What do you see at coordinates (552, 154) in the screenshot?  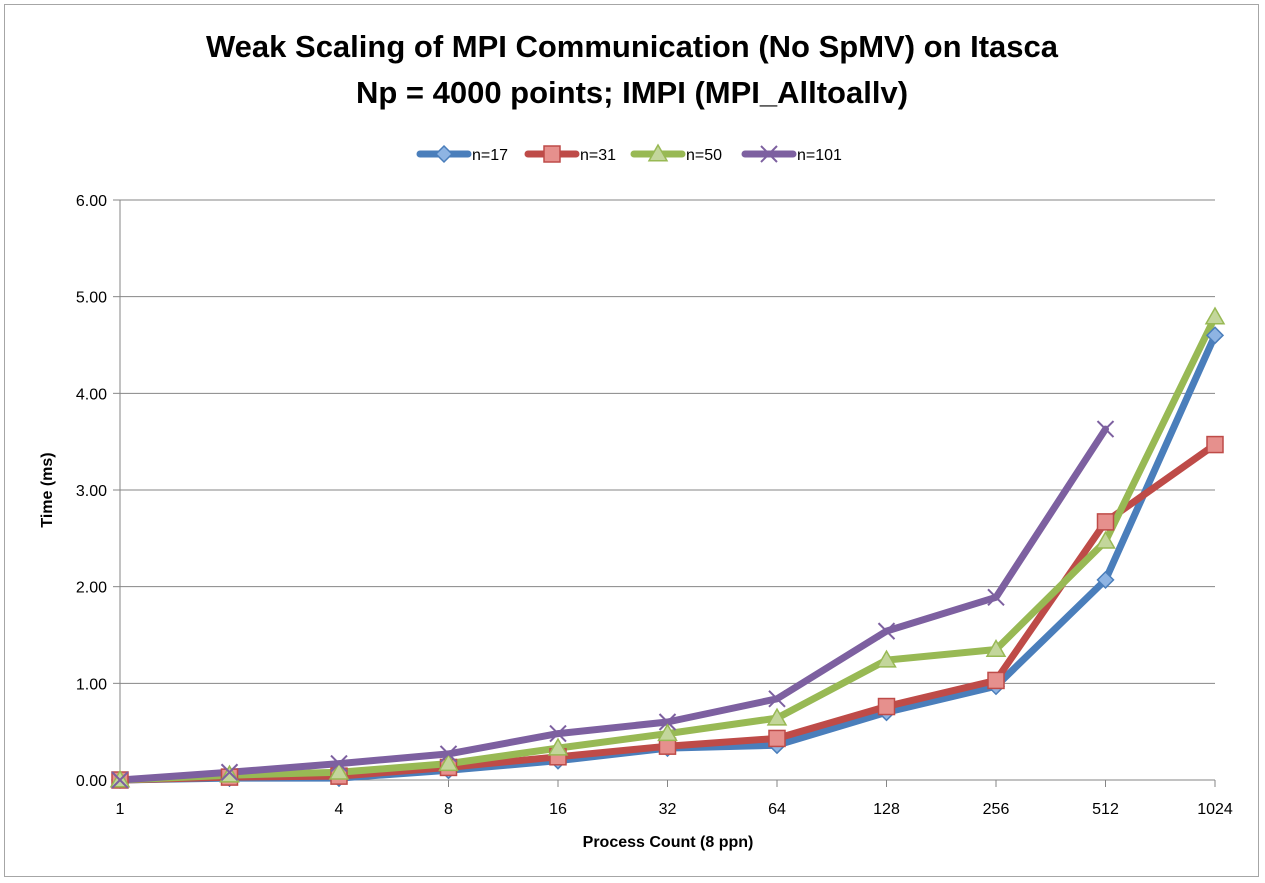 I see `legend-marker-n=31` at bounding box center [552, 154].